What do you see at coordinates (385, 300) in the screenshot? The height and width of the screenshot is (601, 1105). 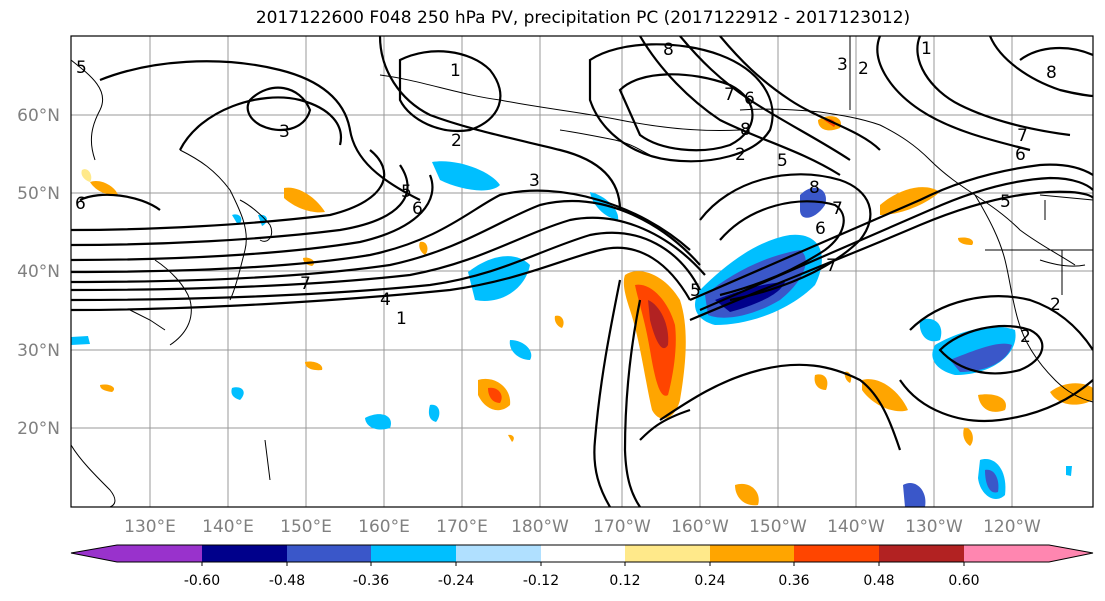 I see `contour-label: 4` at bounding box center [385, 300].